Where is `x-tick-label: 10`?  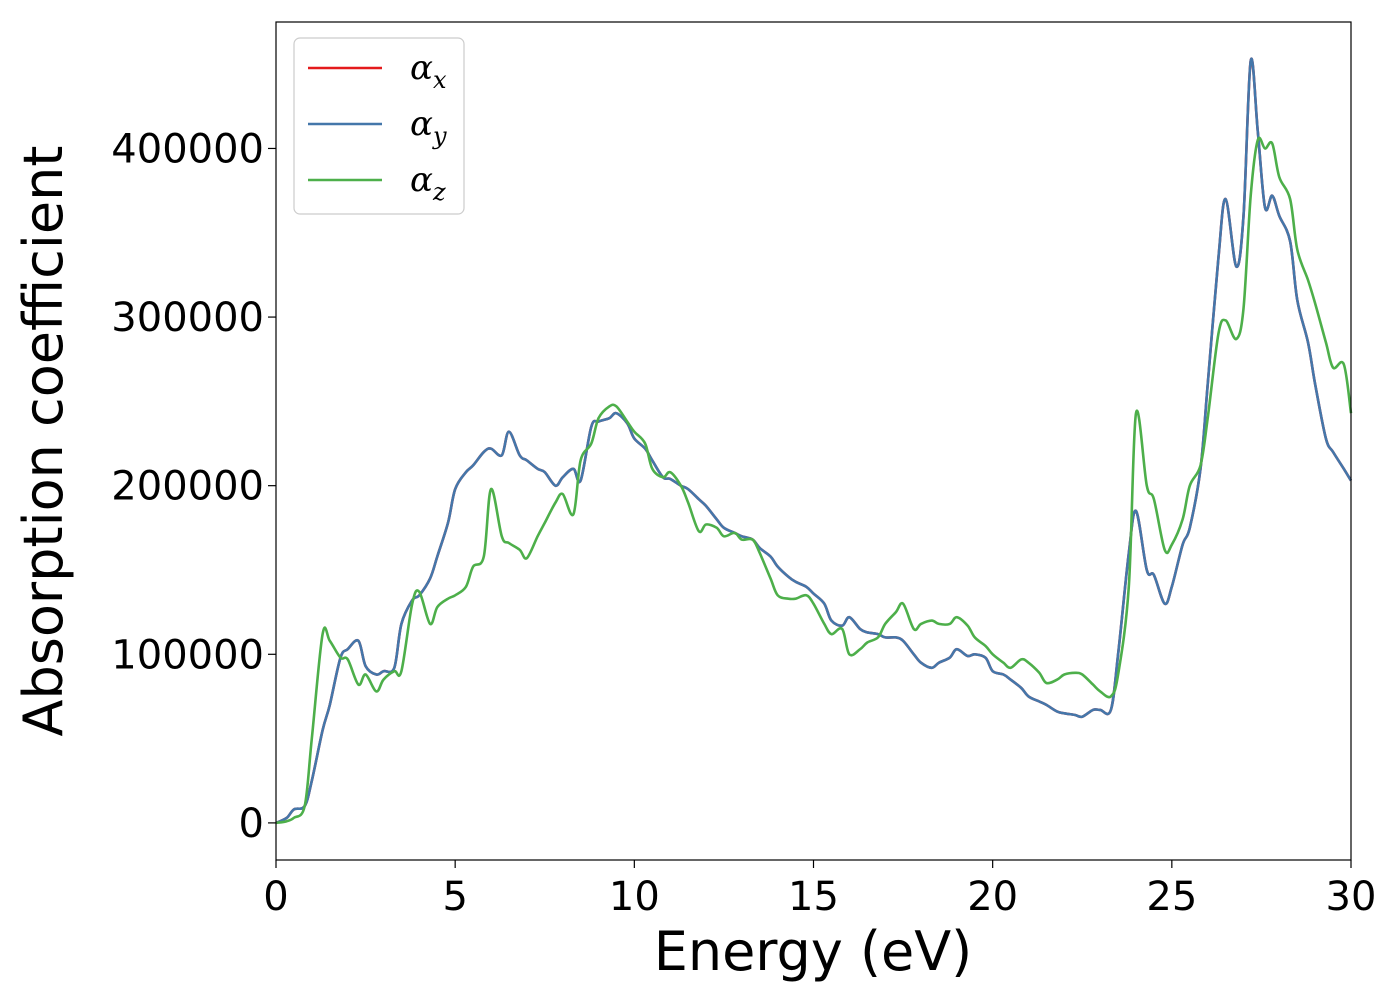 x-tick-label: 10 is located at coordinates (634, 897).